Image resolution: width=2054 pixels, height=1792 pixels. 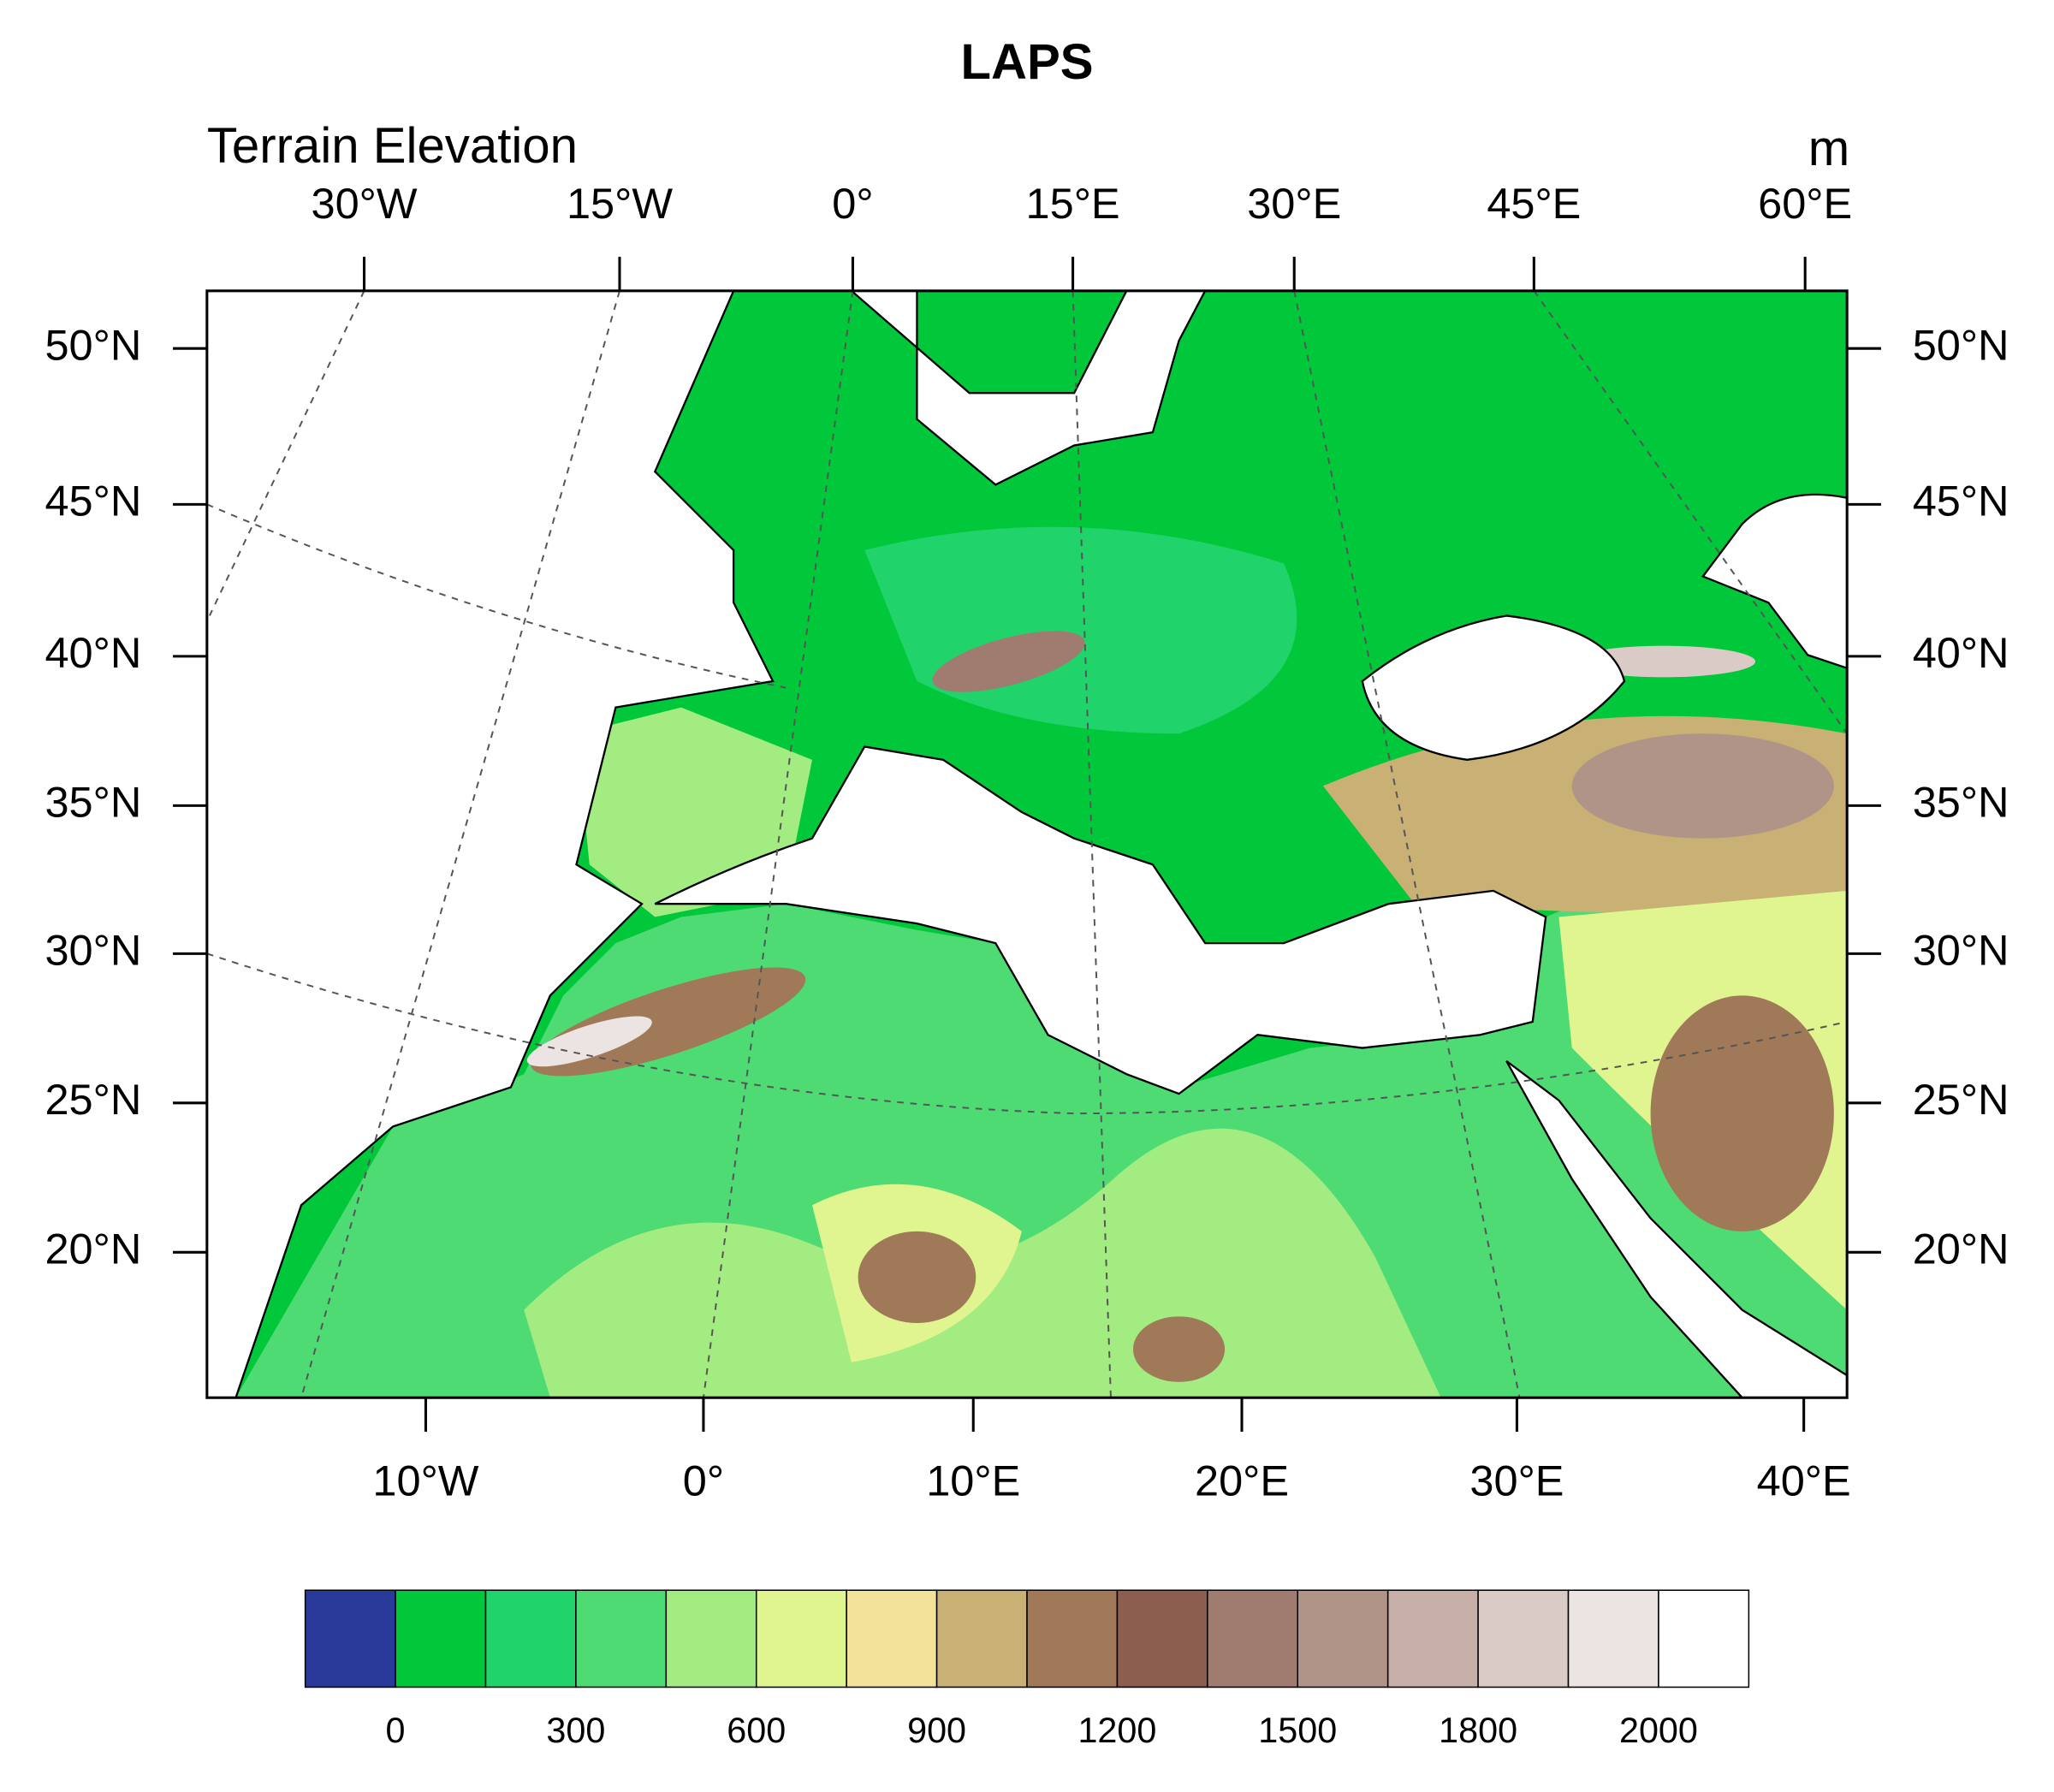 What do you see at coordinates (1828, 149) in the screenshot?
I see `units: m` at bounding box center [1828, 149].